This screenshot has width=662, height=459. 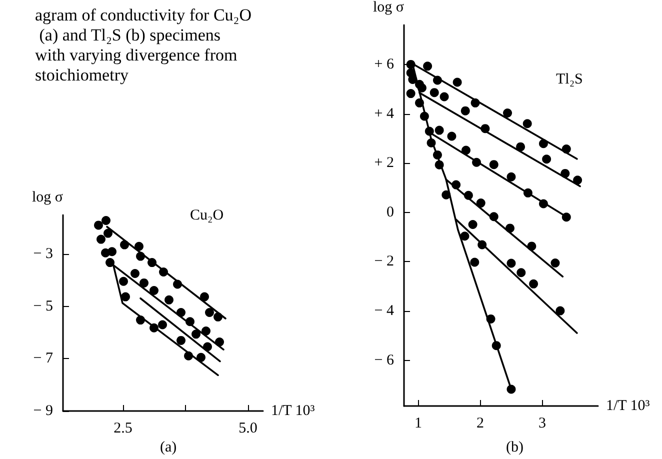 What do you see at coordinates (384, 64) in the screenshot?
I see `y-tick-label: + 6` at bounding box center [384, 64].